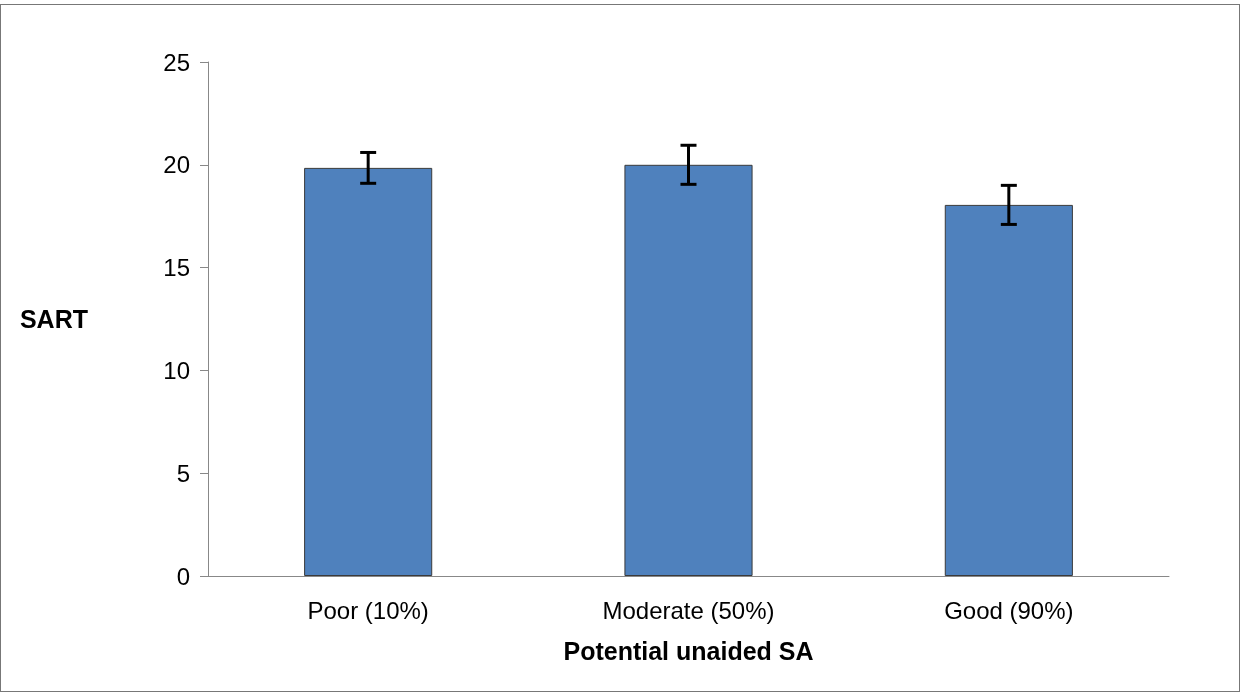  What do you see at coordinates (176, 370) in the screenshot?
I see `y-tick-label: 10` at bounding box center [176, 370].